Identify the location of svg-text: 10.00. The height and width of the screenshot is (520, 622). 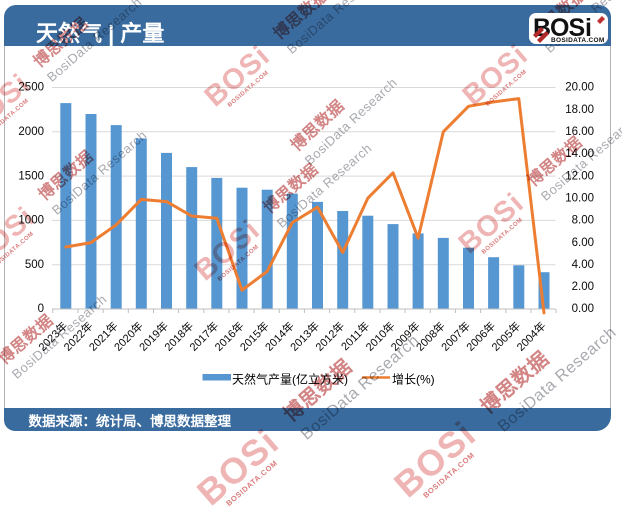
(579, 198).